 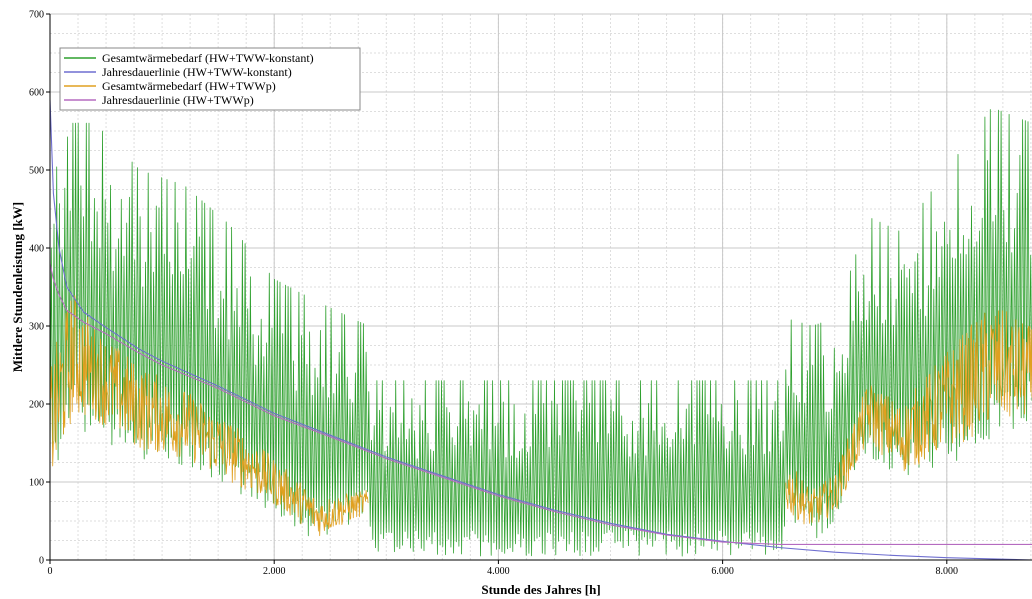 What do you see at coordinates (36, 93) in the screenshot?
I see `y-tick-label: 600` at bounding box center [36, 93].